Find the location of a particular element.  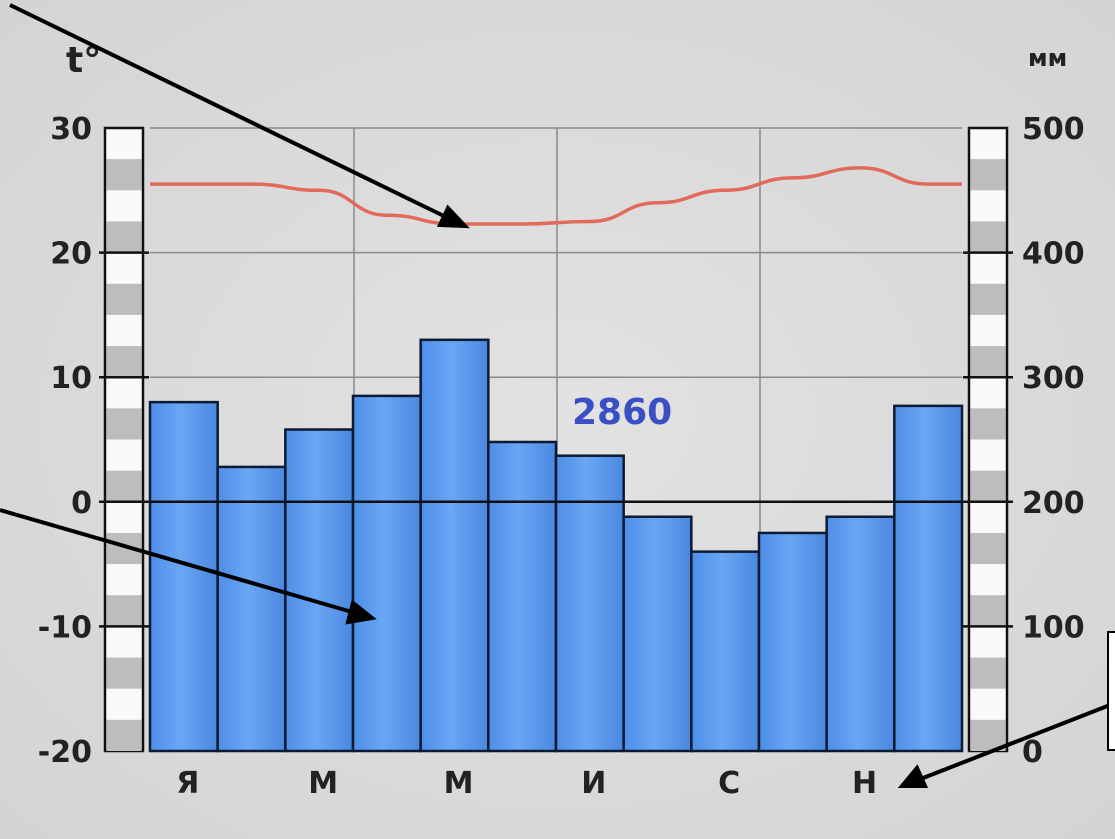

right-tick-label: 200 is located at coordinates (1053, 503).